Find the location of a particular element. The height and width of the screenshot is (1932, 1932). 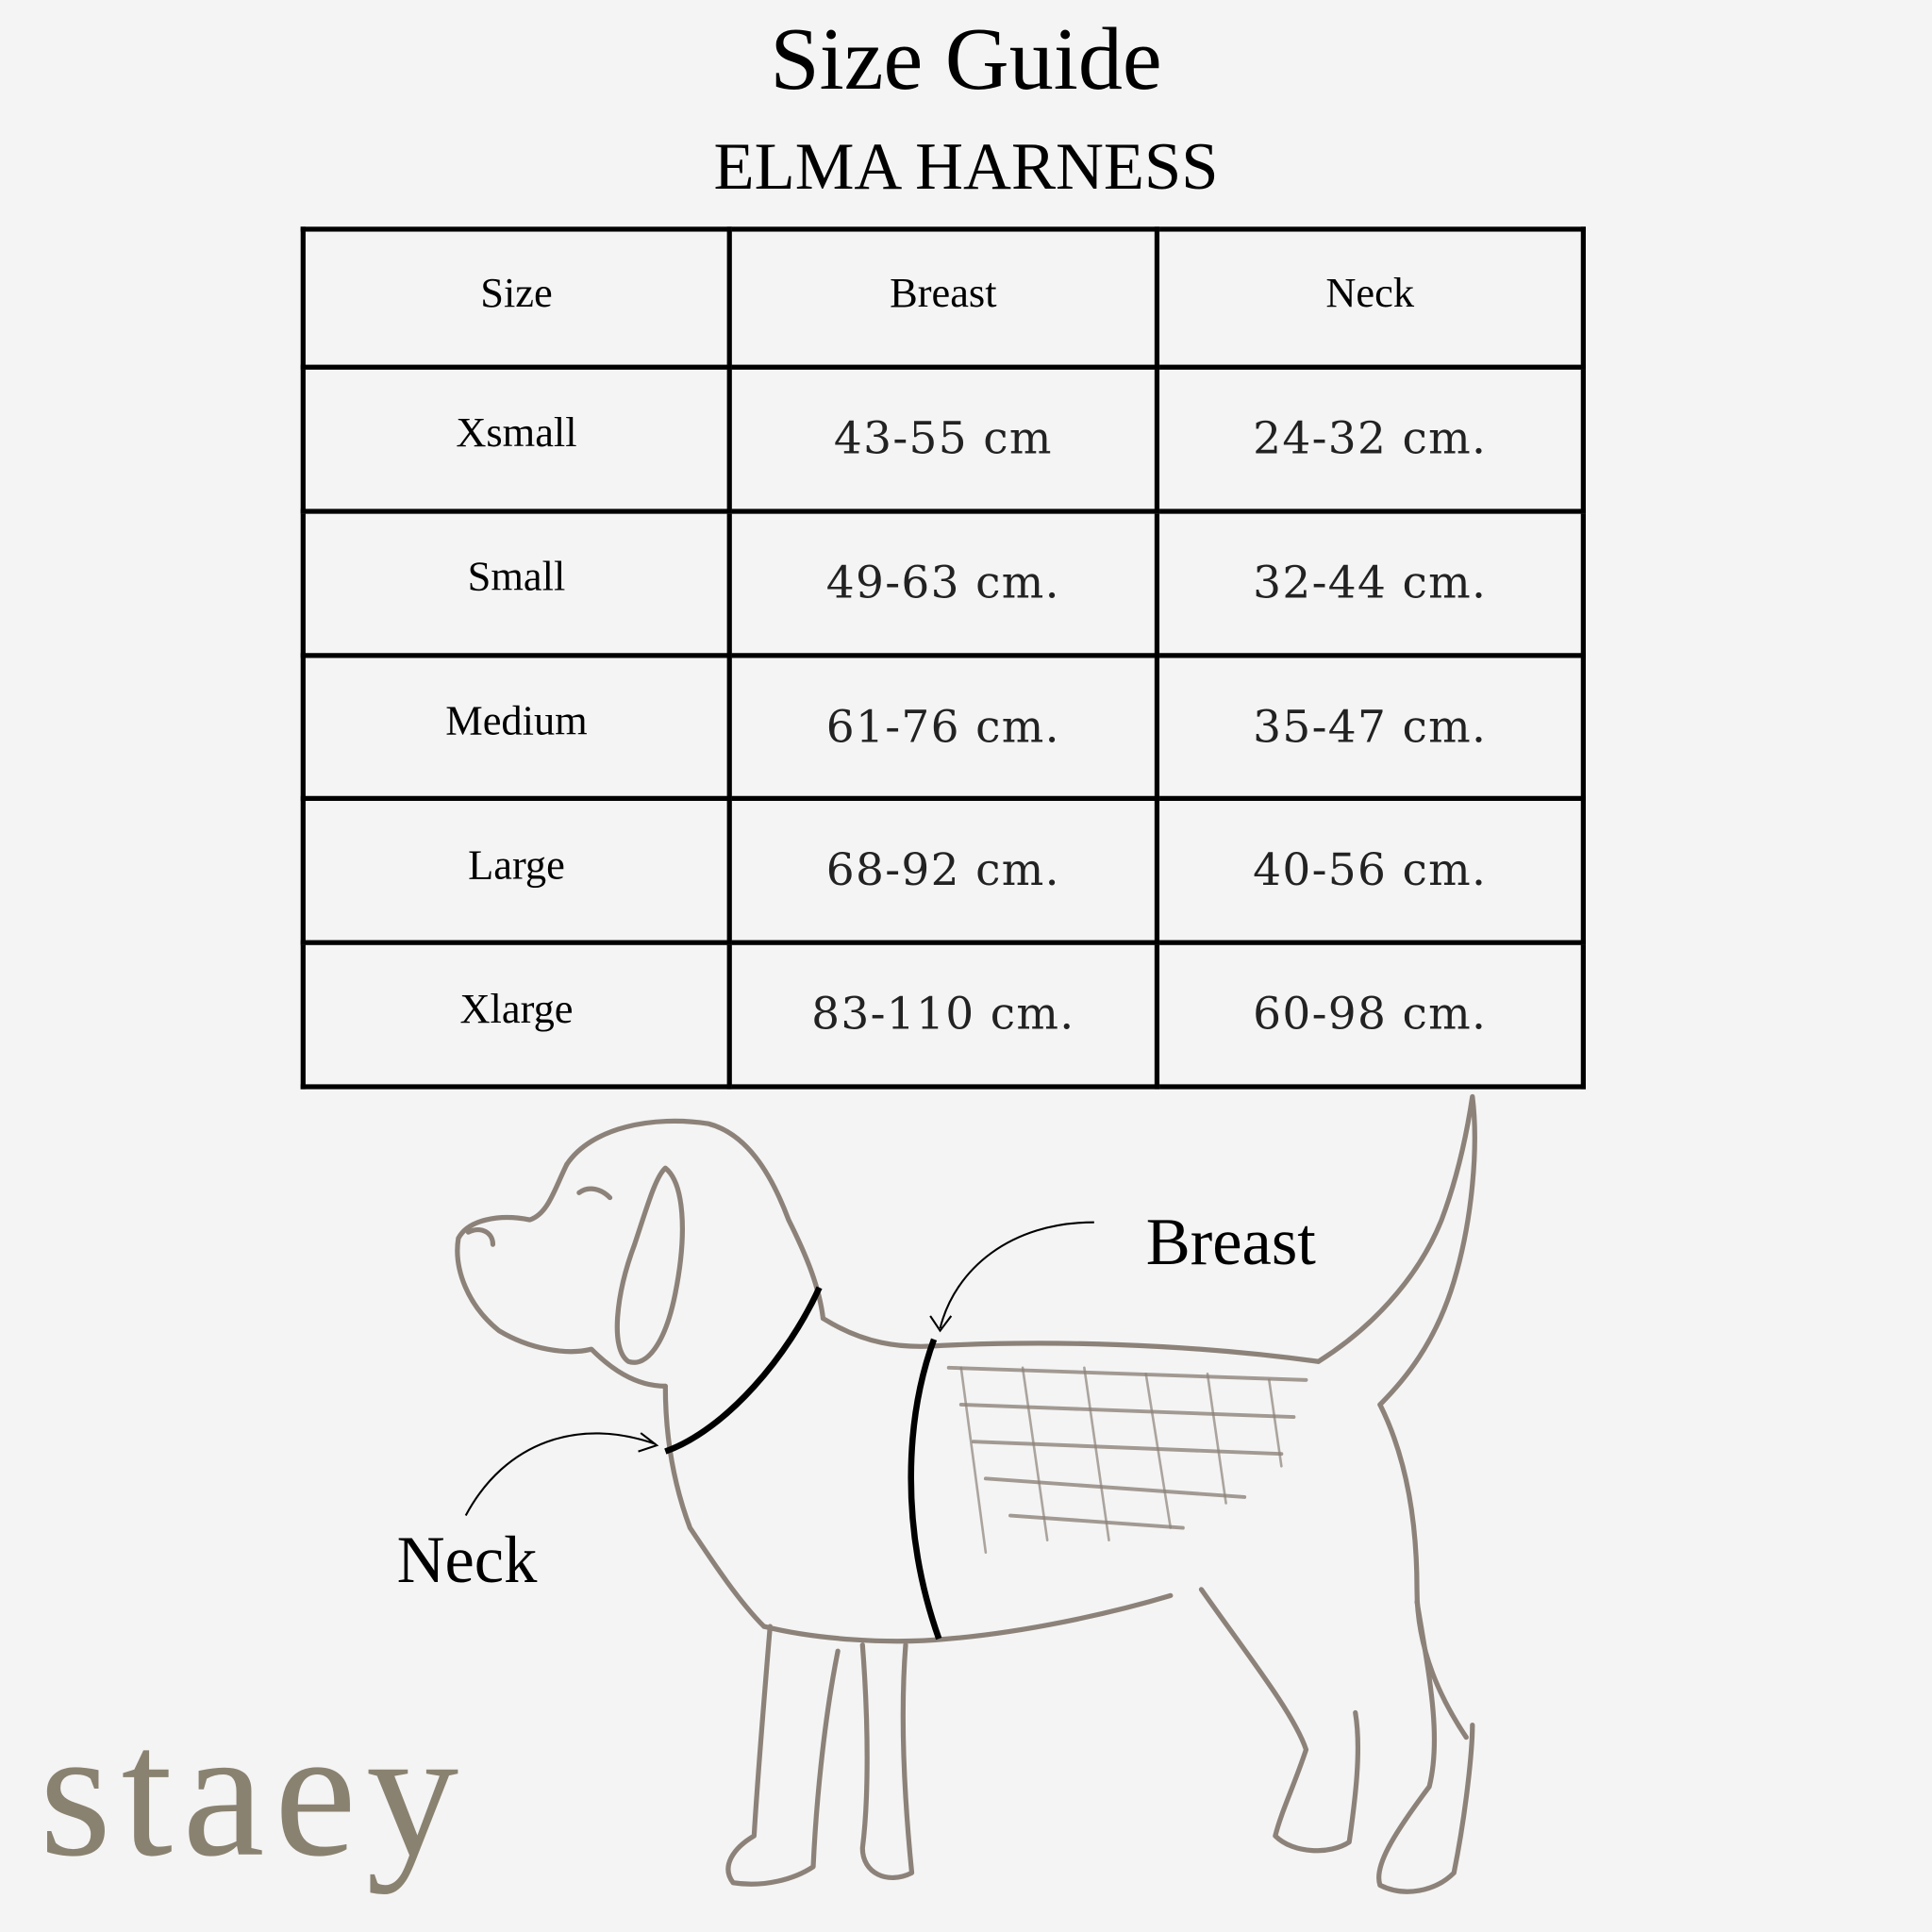

column-header-neck: Neck is located at coordinates (1370, 298).